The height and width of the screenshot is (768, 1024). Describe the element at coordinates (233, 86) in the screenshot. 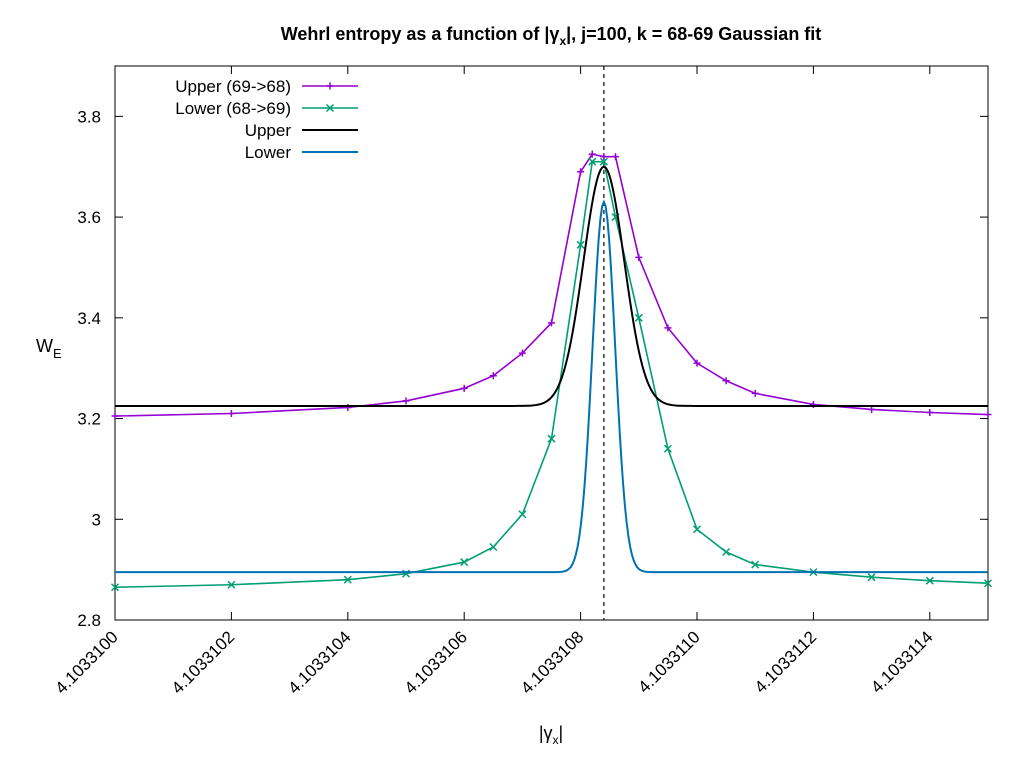

I see `legend-label: Upper (69->68)` at that location.